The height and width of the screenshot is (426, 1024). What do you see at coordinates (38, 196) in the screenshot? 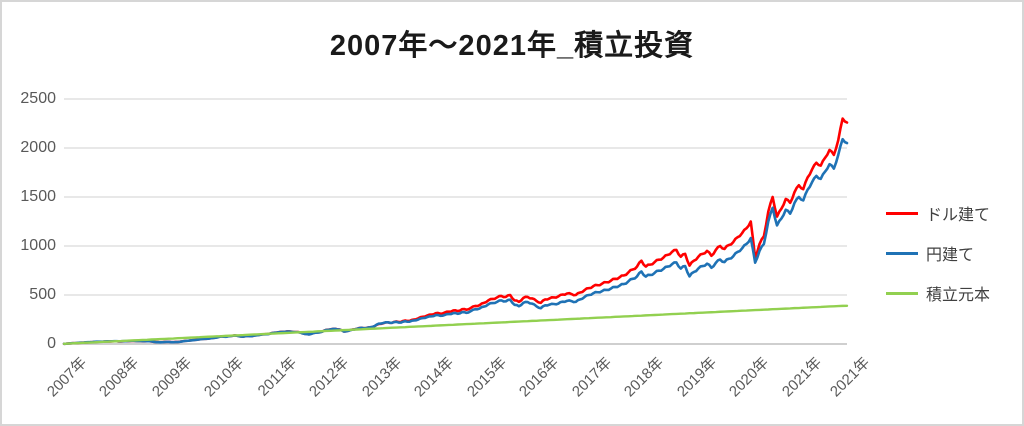
I see `y-axis-label: 1500` at bounding box center [38, 196].